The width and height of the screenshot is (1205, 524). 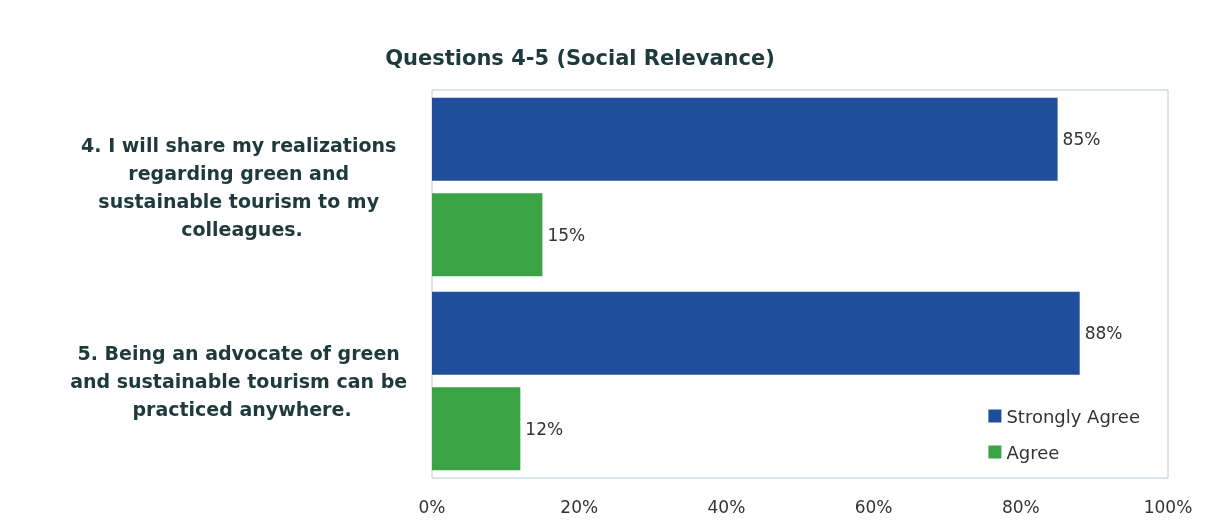 What do you see at coordinates (580, 57) in the screenshot?
I see `chart-title: Questions 4-5 (Social Relevance)` at bounding box center [580, 57].